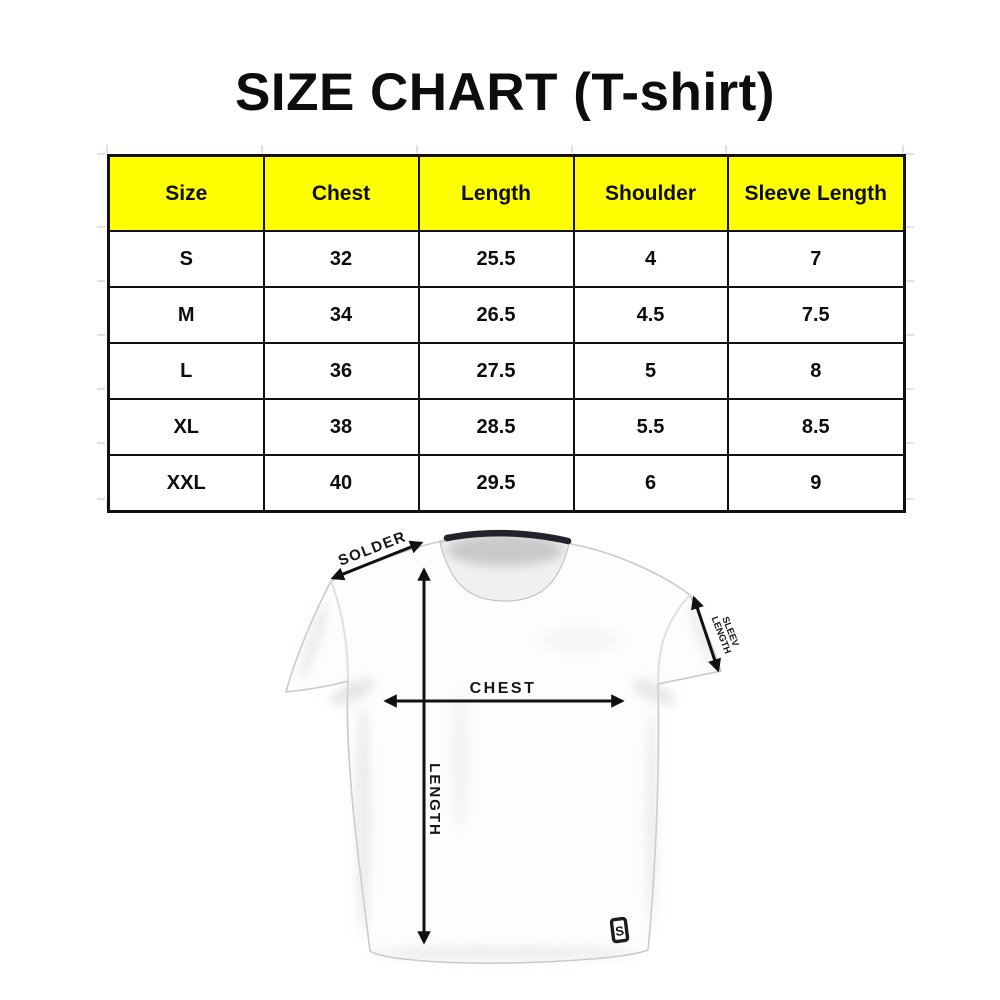 The height and width of the screenshot is (1000, 1000). I want to click on table-header-row: Size Chest Length Shoulder Sleeve Length, so click(506, 193).